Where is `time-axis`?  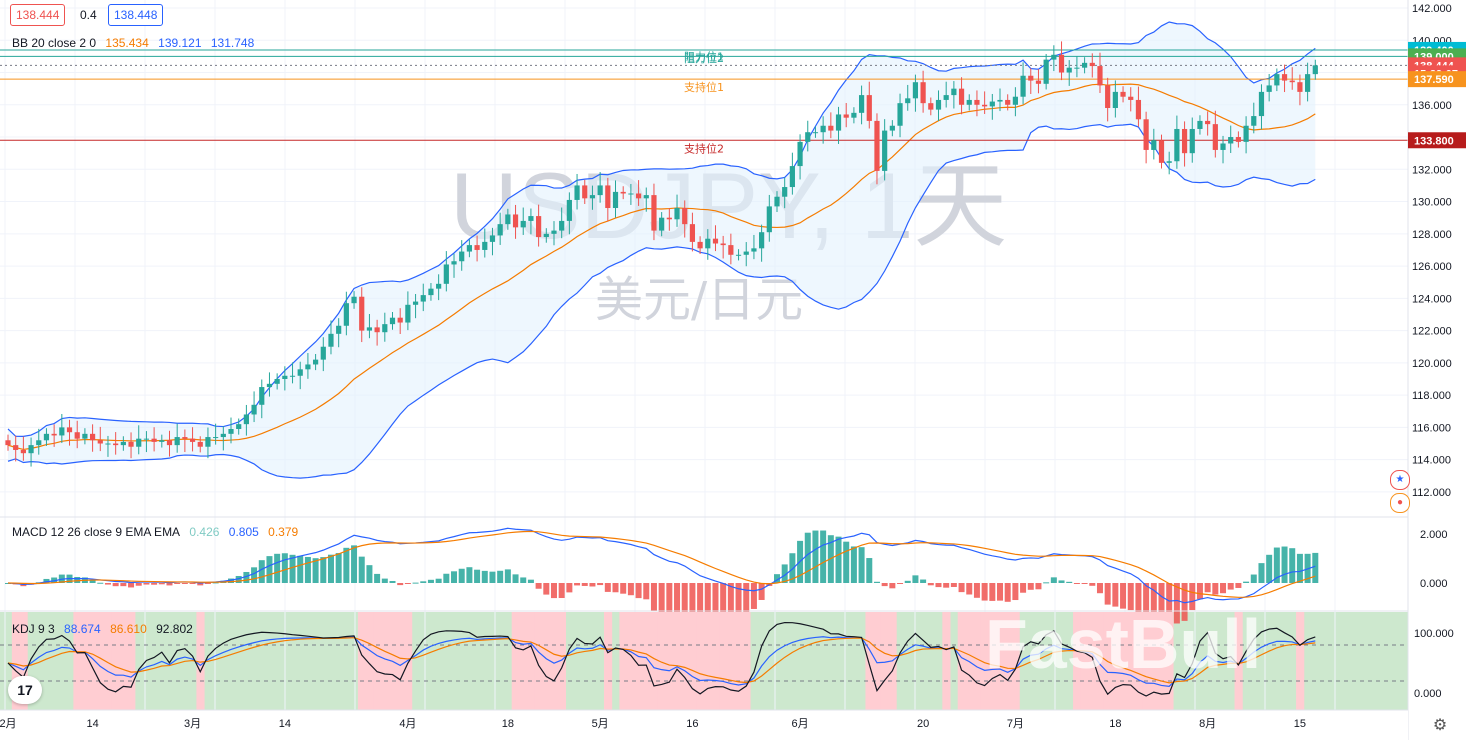
time-axis is located at coordinates (704, 725).